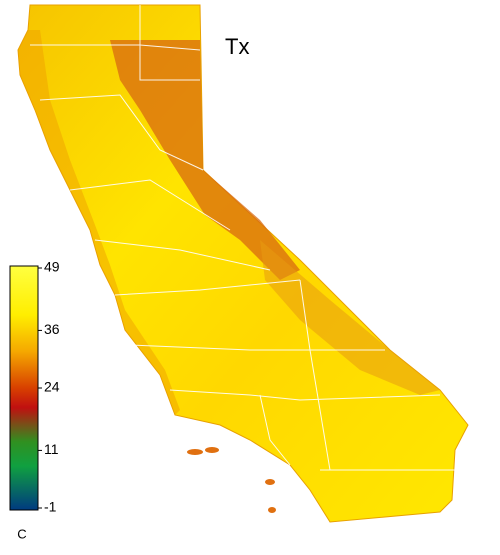  What do you see at coordinates (50, 507) in the screenshot?
I see `colorbar-tick-label: -1` at bounding box center [50, 507].